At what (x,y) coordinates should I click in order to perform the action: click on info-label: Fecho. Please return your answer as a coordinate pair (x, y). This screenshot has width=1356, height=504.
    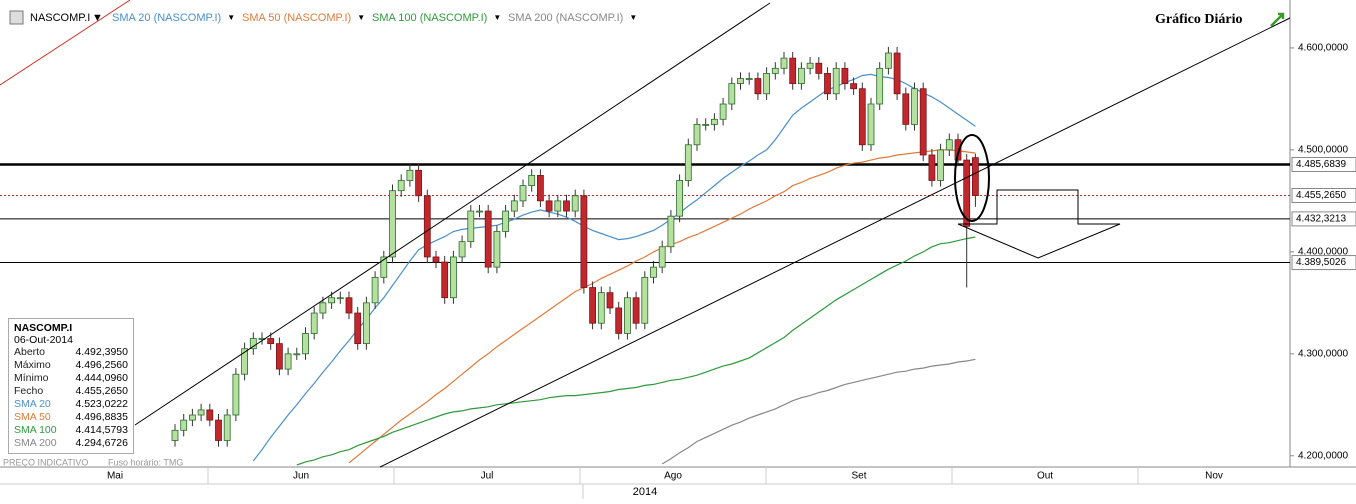
    Looking at the image, I should click on (29, 391).